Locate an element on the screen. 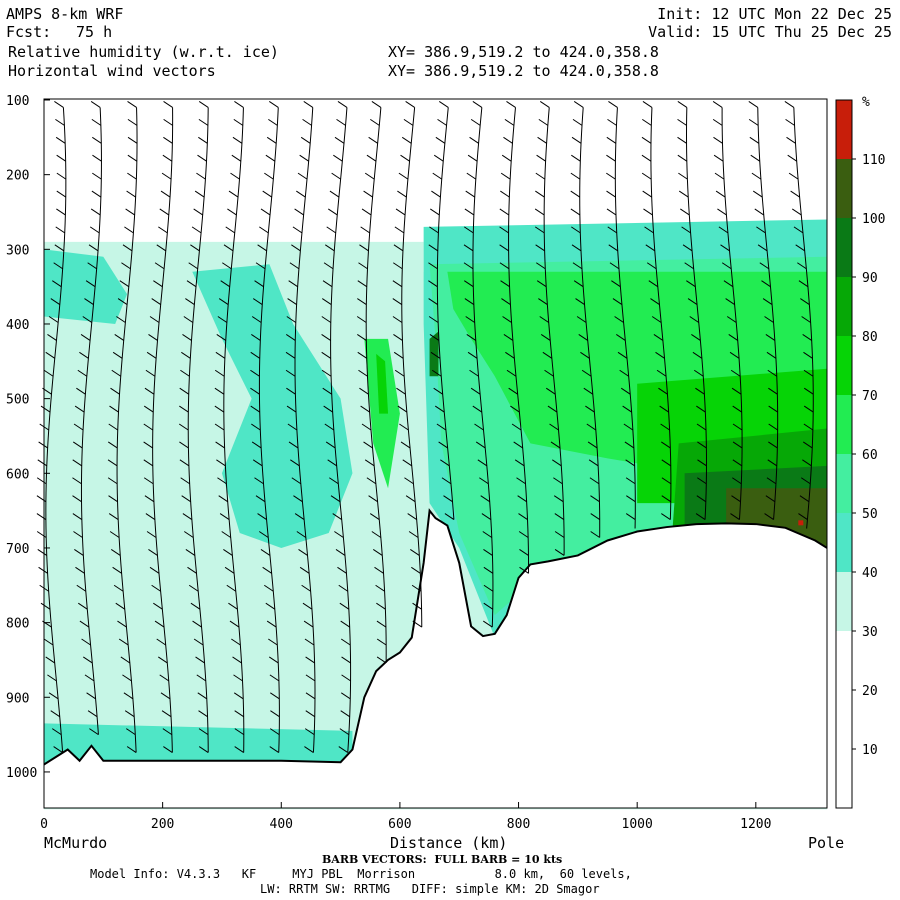 The height and width of the screenshot is (900, 900). valid-time: Valid: 15 UTC Thu 25 Dec 25 is located at coordinates (770, 32).